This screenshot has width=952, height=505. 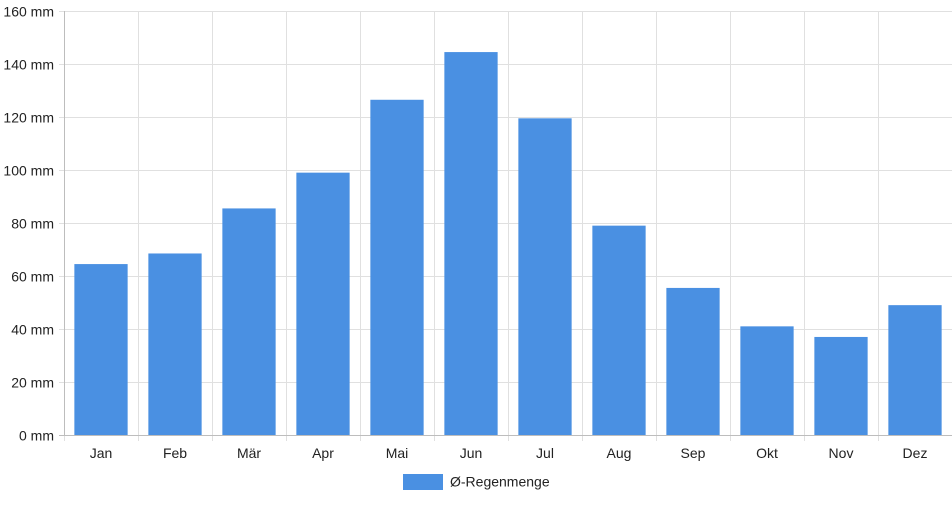 What do you see at coordinates (619, 453) in the screenshot?
I see `x-tick-label: Aug` at bounding box center [619, 453].